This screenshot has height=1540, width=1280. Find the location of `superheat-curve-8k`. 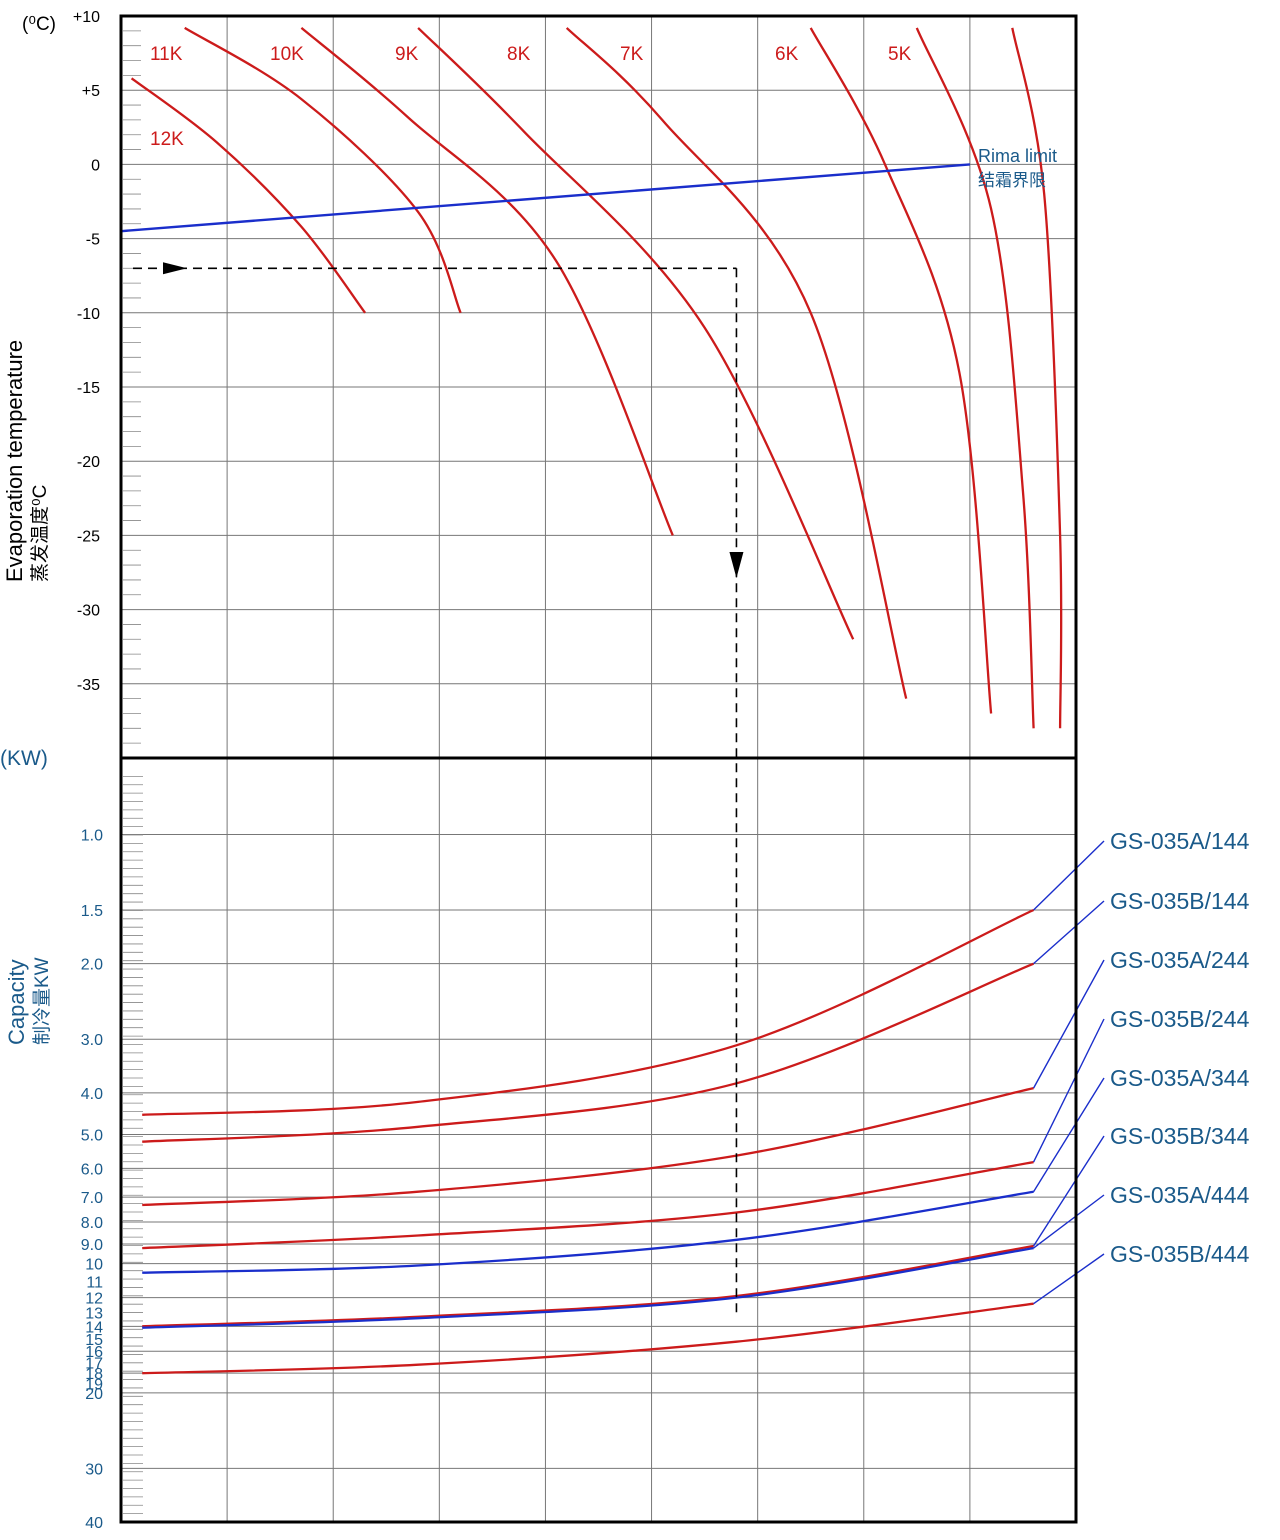

superheat-curve-8k is located at coordinates (736, 363).